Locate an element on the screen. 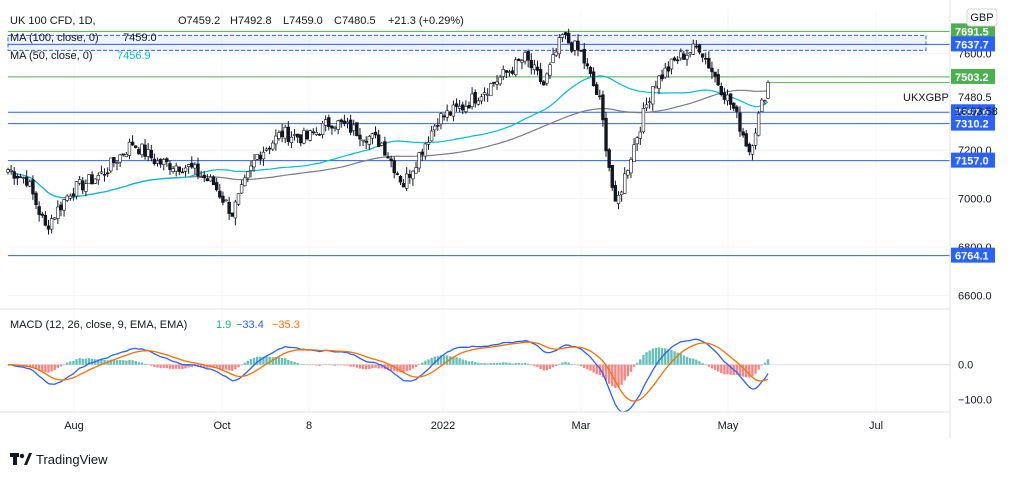  macd-hist-value: 1.9 is located at coordinates (223, 325).